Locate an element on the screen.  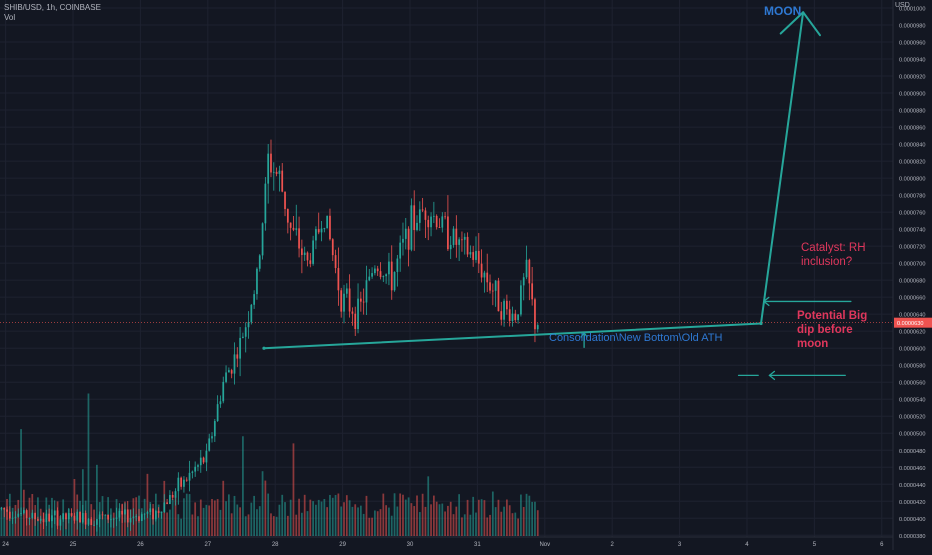
x-tick-label: 4 is located at coordinates (747, 545).